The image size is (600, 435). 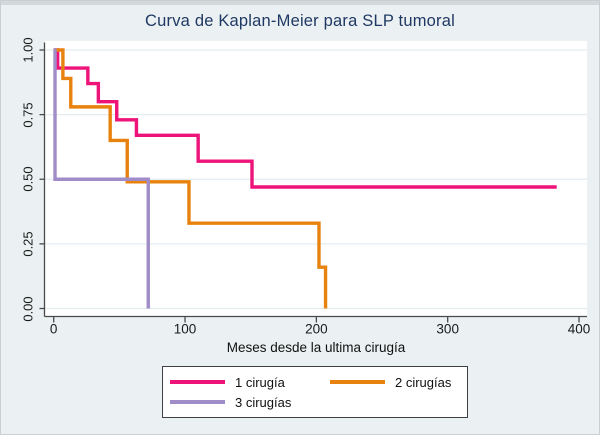 What do you see at coordinates (263, 402) in the screenshot?
I see `legend-label: 3 cirugías` at bounding box center [263, 402].